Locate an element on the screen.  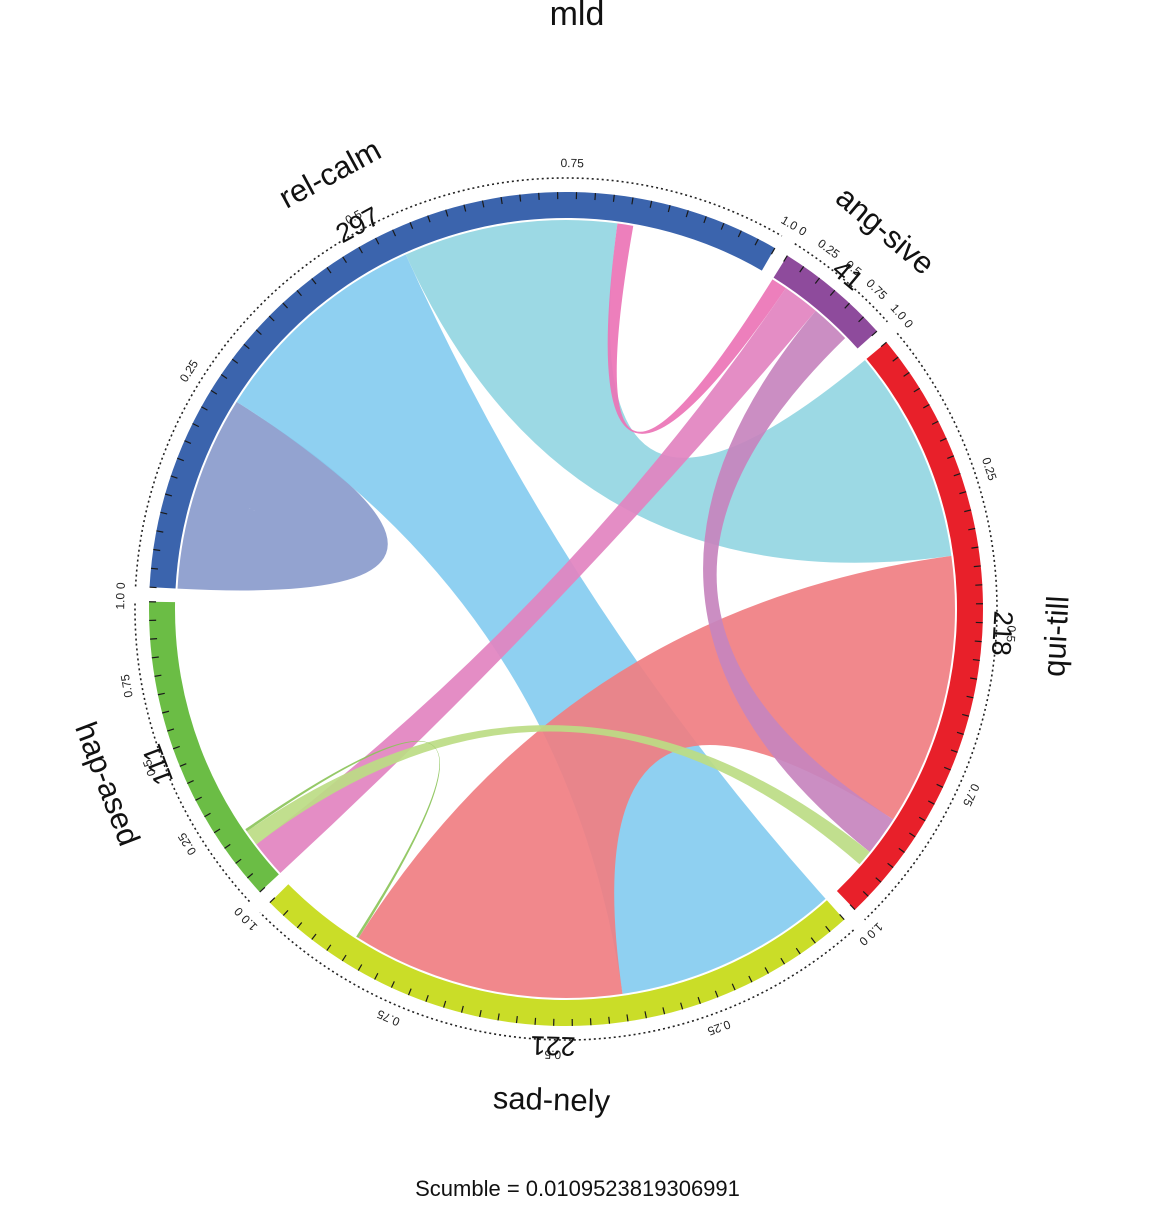
scale-tick-label: 0.5 is located at coordinates (149, 767).